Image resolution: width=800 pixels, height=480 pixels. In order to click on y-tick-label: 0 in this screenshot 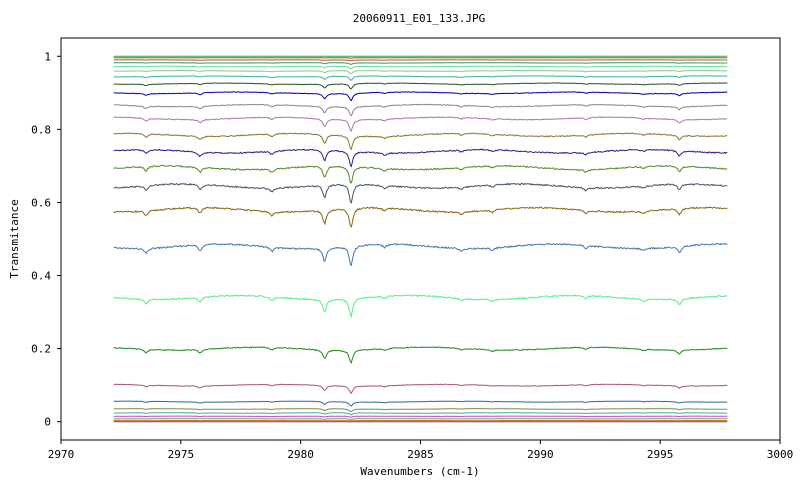, I will do `click(47, 422)`.